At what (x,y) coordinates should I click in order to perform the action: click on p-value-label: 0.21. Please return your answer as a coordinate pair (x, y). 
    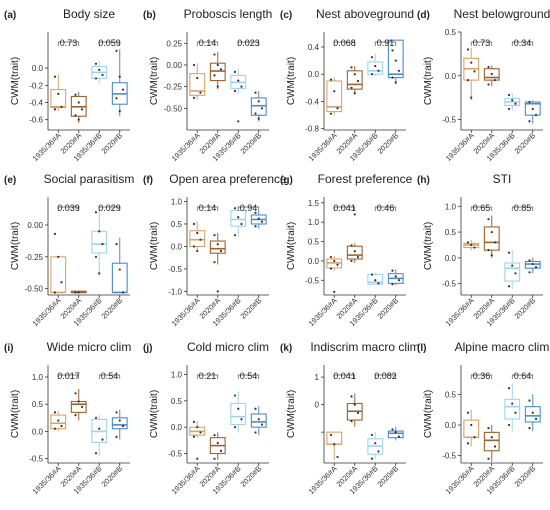
    Looking at the image, I should click on (208, 376).